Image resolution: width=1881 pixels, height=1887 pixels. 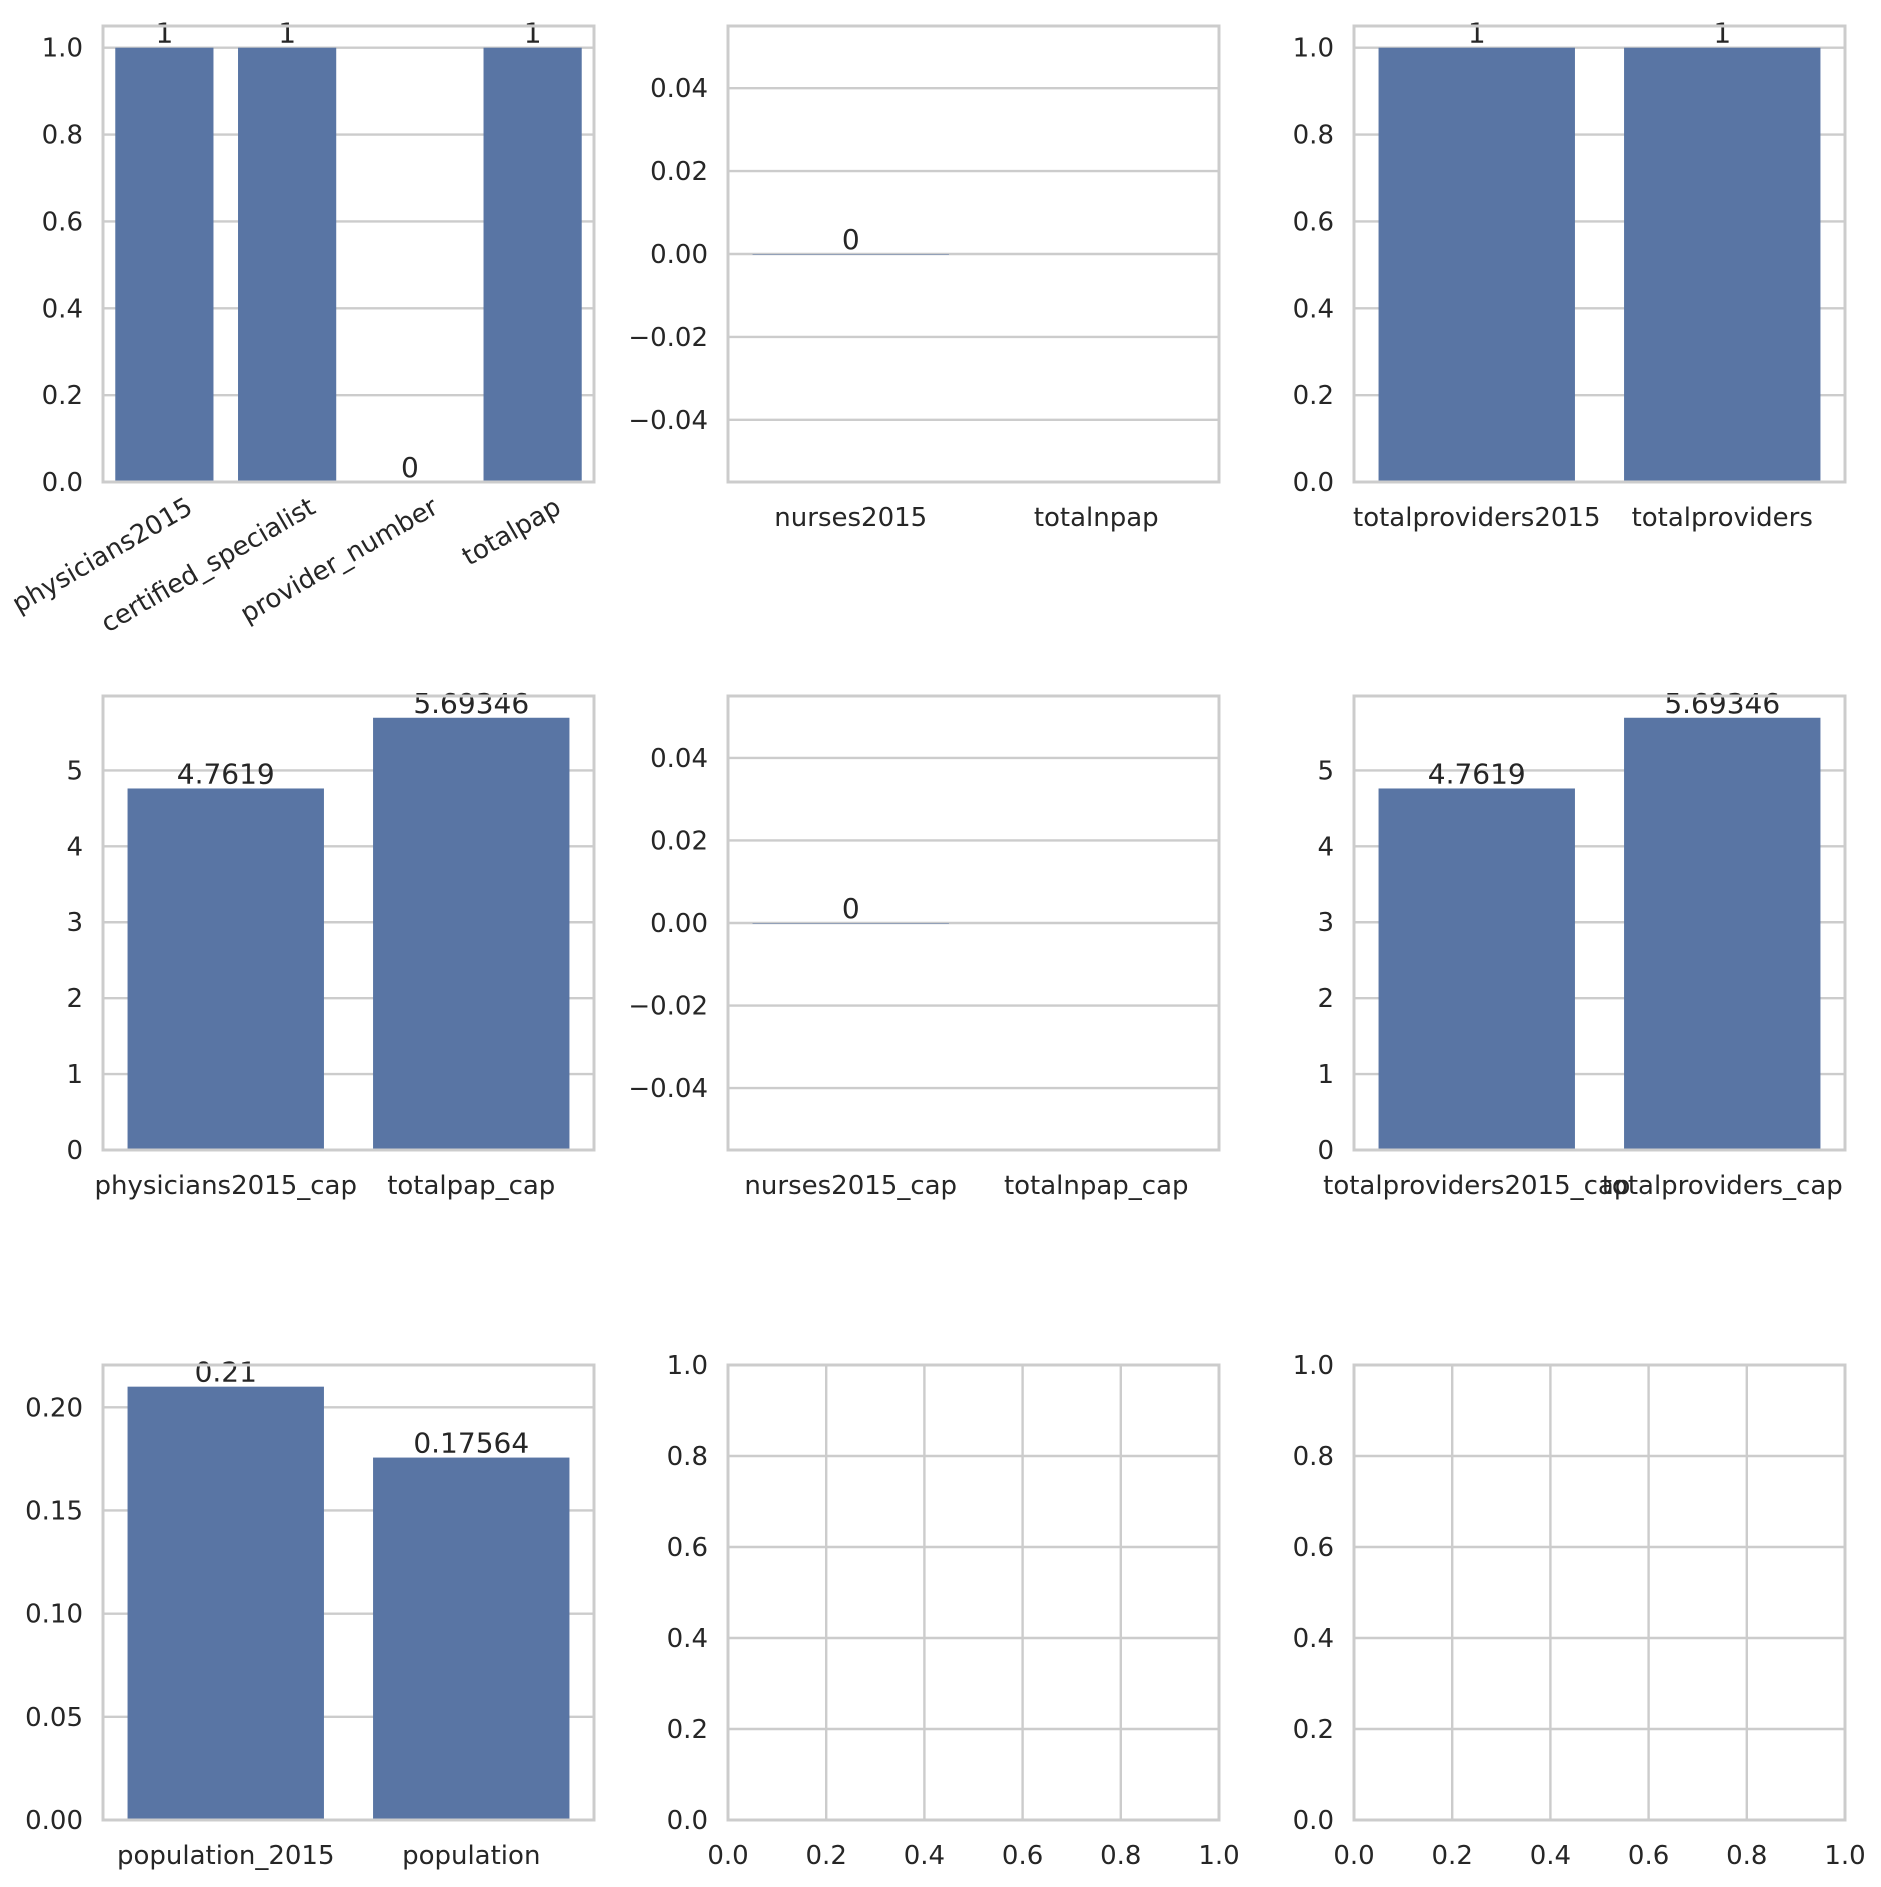 What do you see at coordinates (471, 1186) in the screenshot?
I see `x-tick-label: totalpap_cap` at bounding box center [471, 1186].